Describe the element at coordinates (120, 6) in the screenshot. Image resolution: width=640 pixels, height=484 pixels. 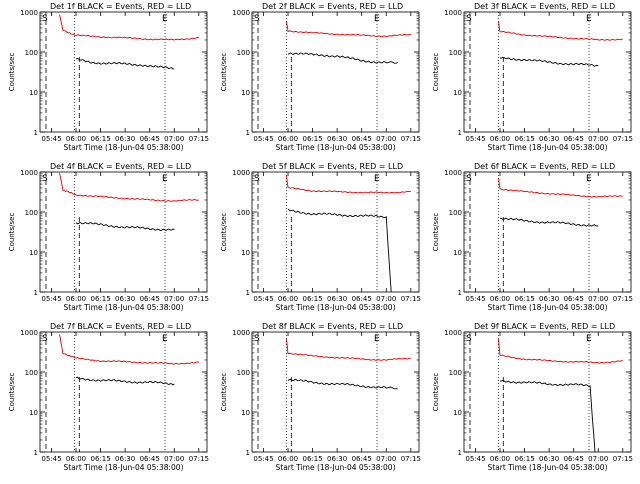
I see `panel-title: Det 1f BLACK = Events, RED = LLD` at that location.